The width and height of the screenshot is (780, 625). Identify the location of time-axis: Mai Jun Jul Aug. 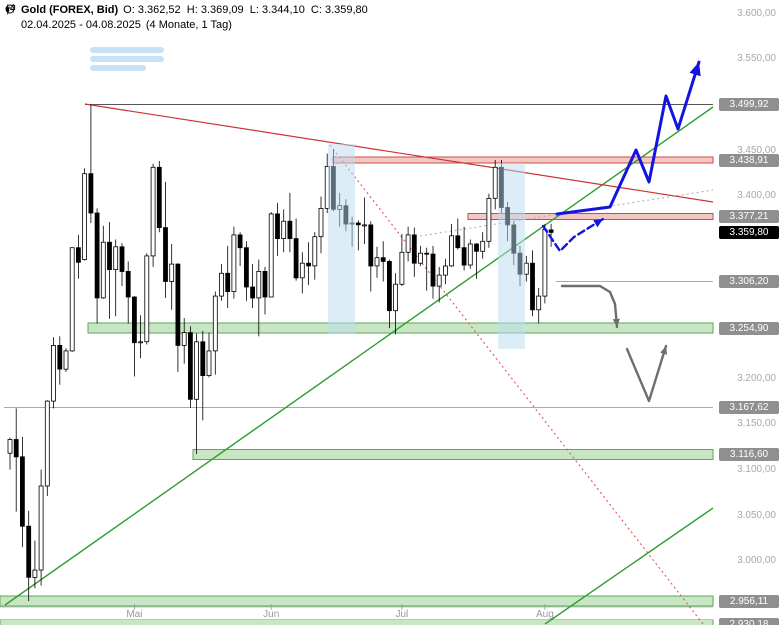
(356, 612).